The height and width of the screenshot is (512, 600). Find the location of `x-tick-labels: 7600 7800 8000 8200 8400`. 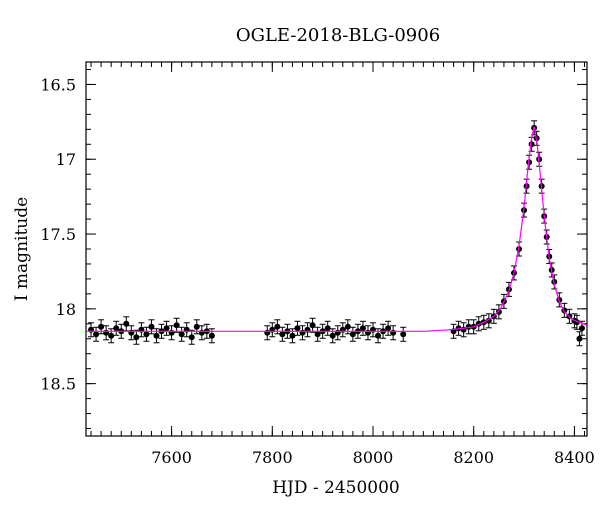

x-tick-labels: 7600 7800 8000 8200 8400 is located at coordinates (373, 457).